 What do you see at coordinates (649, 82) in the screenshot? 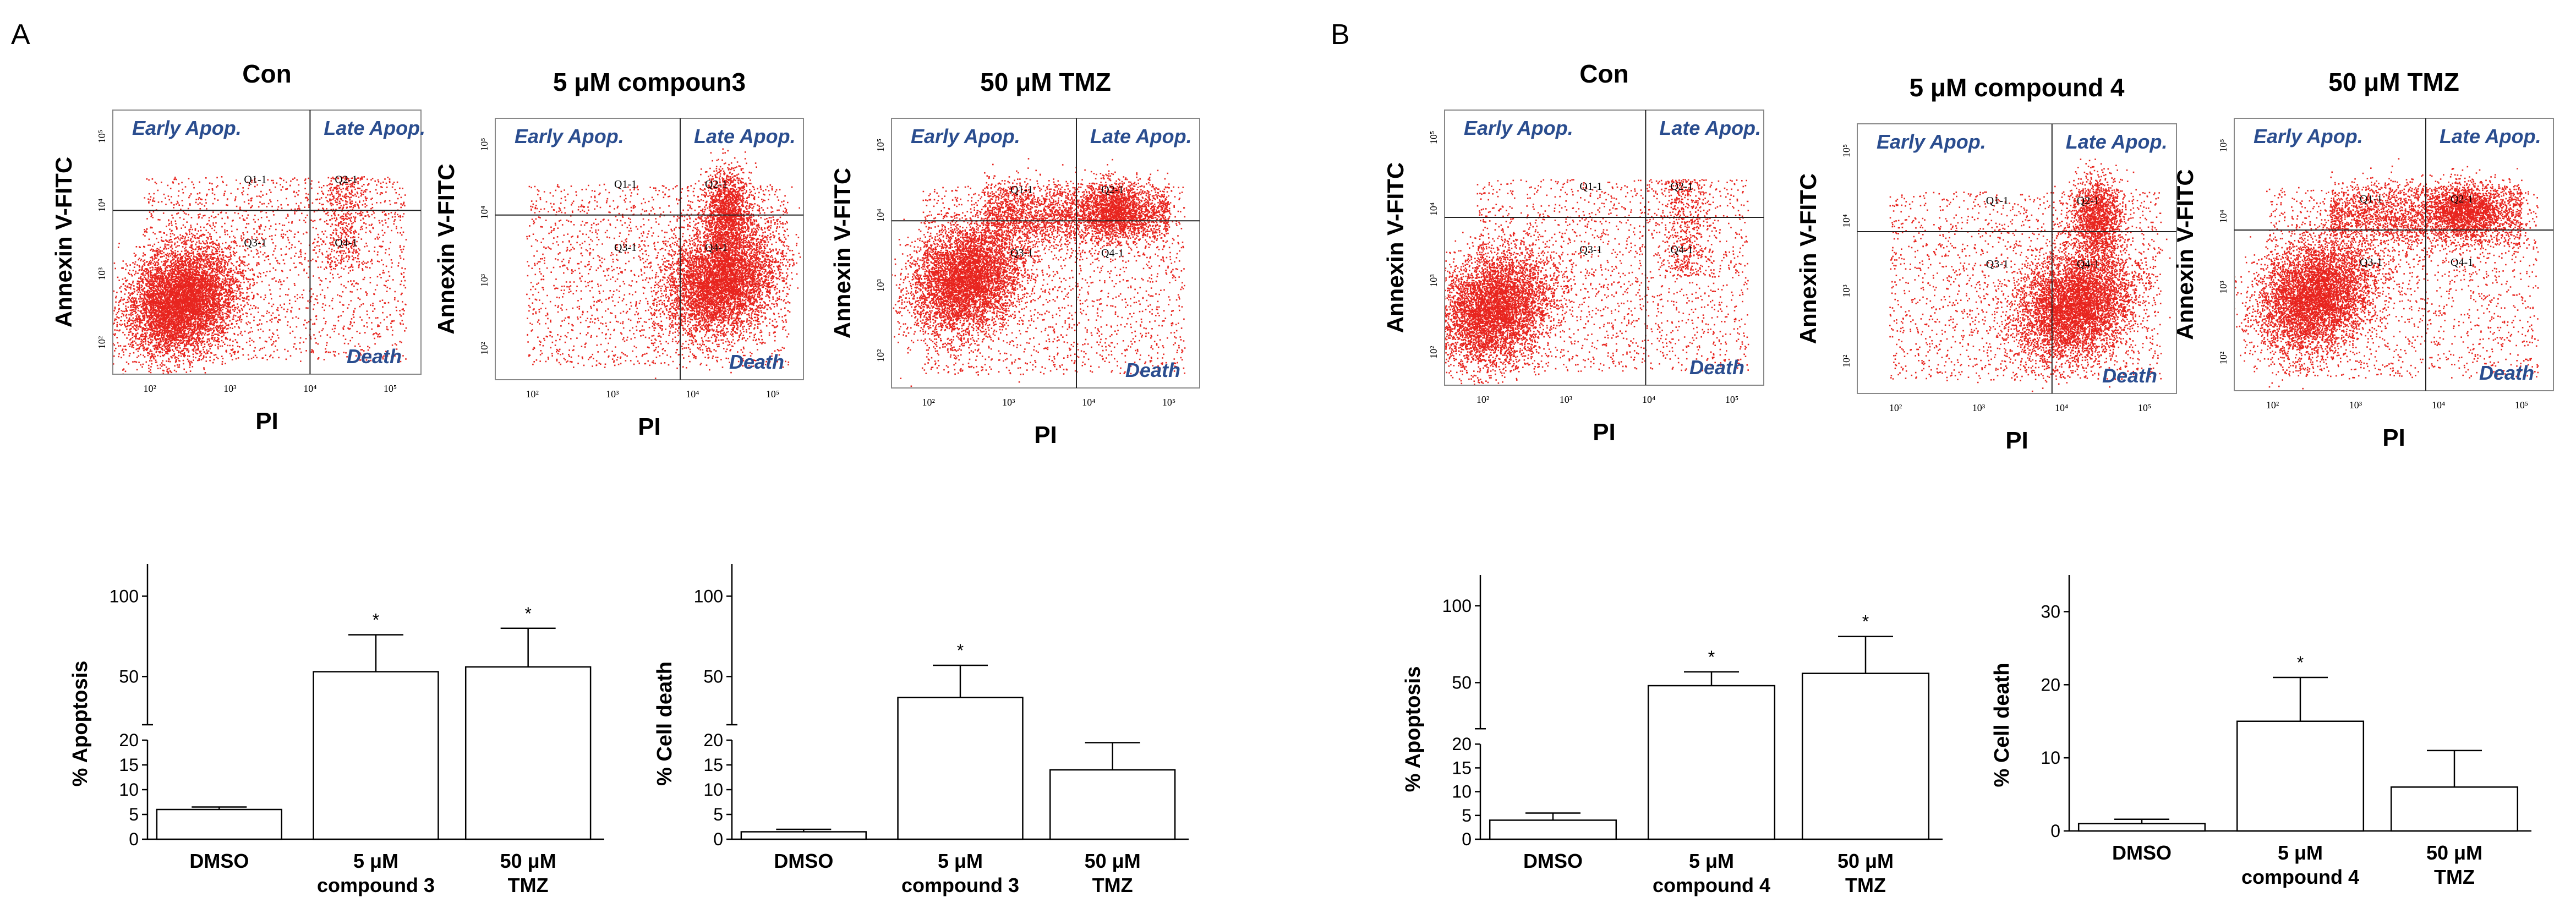
I see `flow-plot-title: 5 μM compoun3` at bounding box center [649, 82].